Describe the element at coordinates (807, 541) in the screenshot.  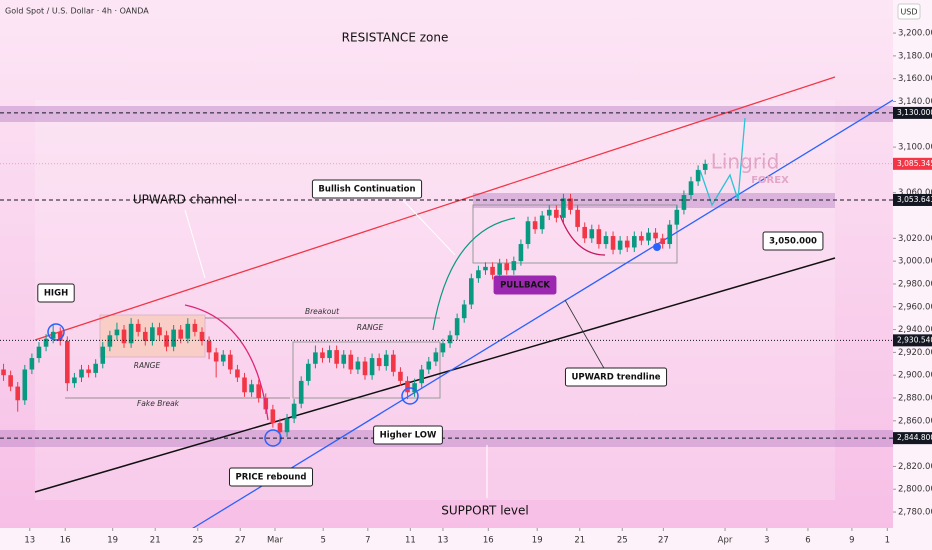
I see `x-tick-label: 6` at that location.